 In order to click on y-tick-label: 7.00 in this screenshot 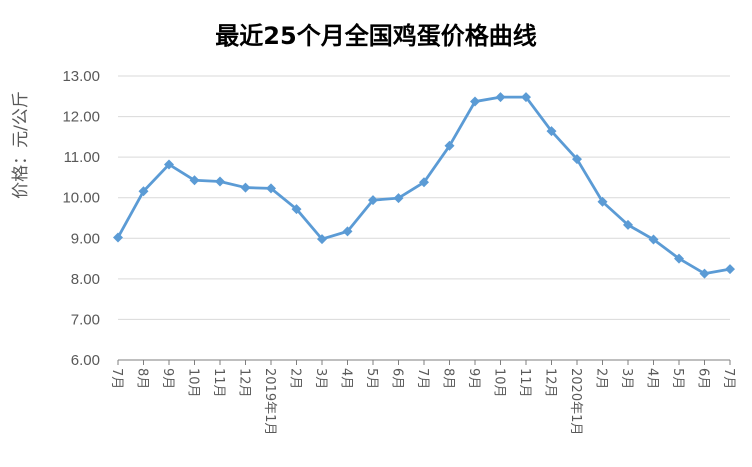, I will do `click(85, 319)`.